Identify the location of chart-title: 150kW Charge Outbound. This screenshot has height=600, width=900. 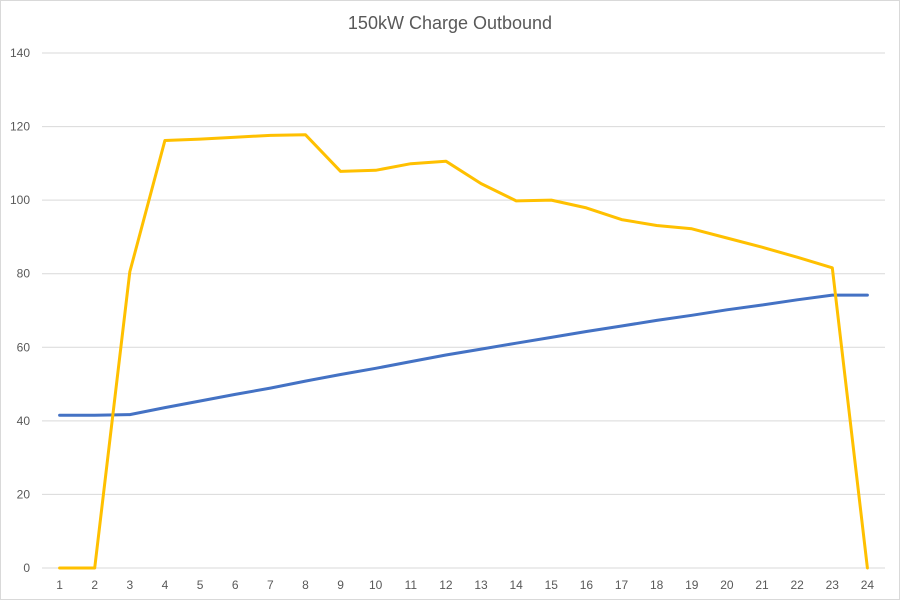
(450, 23).